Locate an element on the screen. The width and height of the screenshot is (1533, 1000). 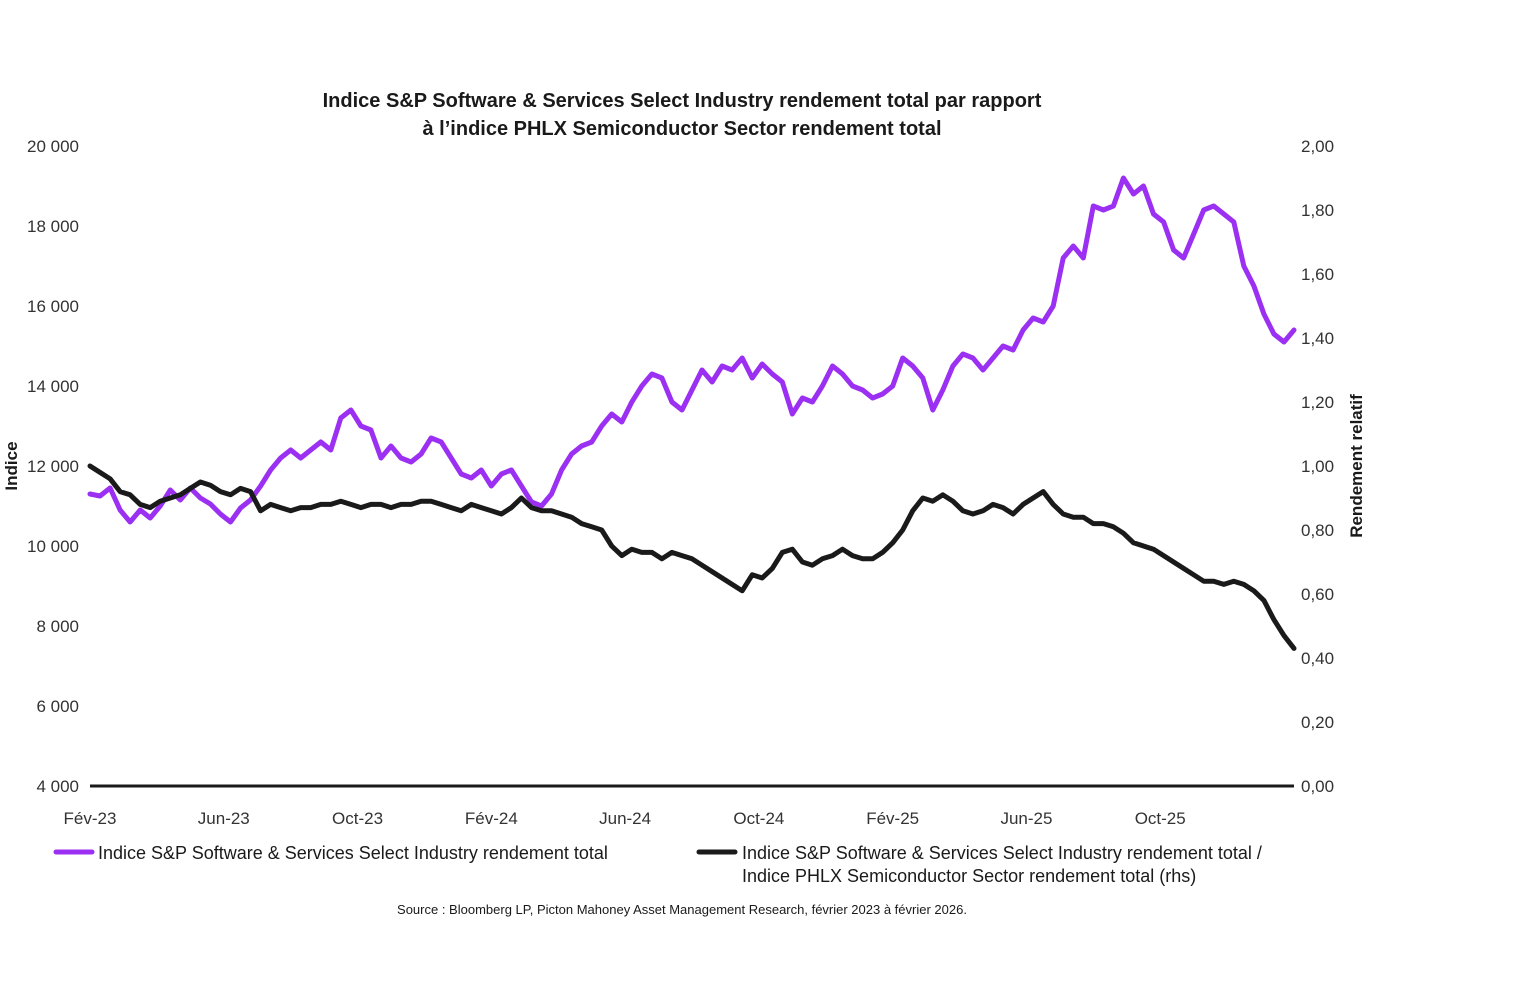
x-tick-label: Fév-24 is located at coordinates (491, 818).